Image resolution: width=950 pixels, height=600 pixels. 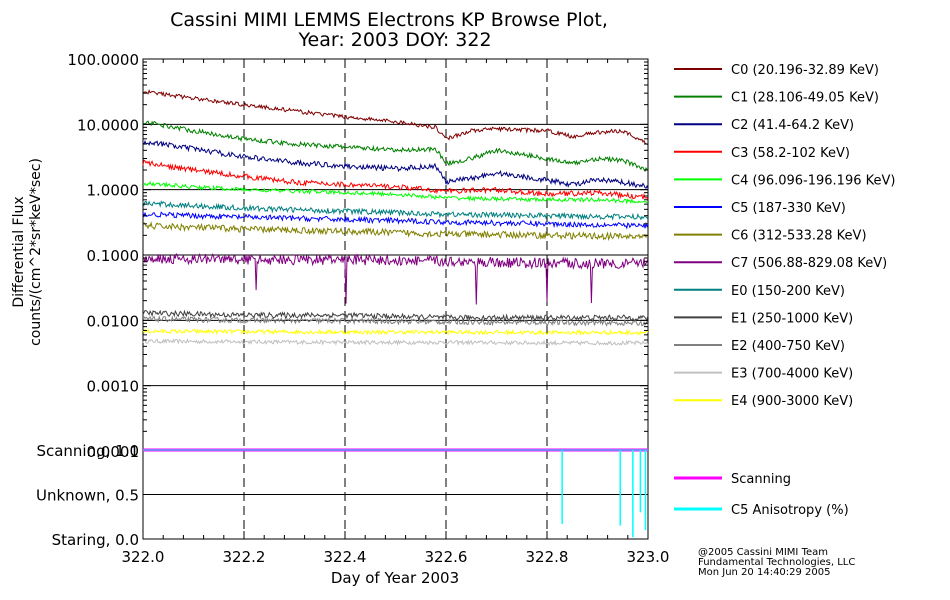 I want to click on flux-series-e1, so click(x=395, y=315).